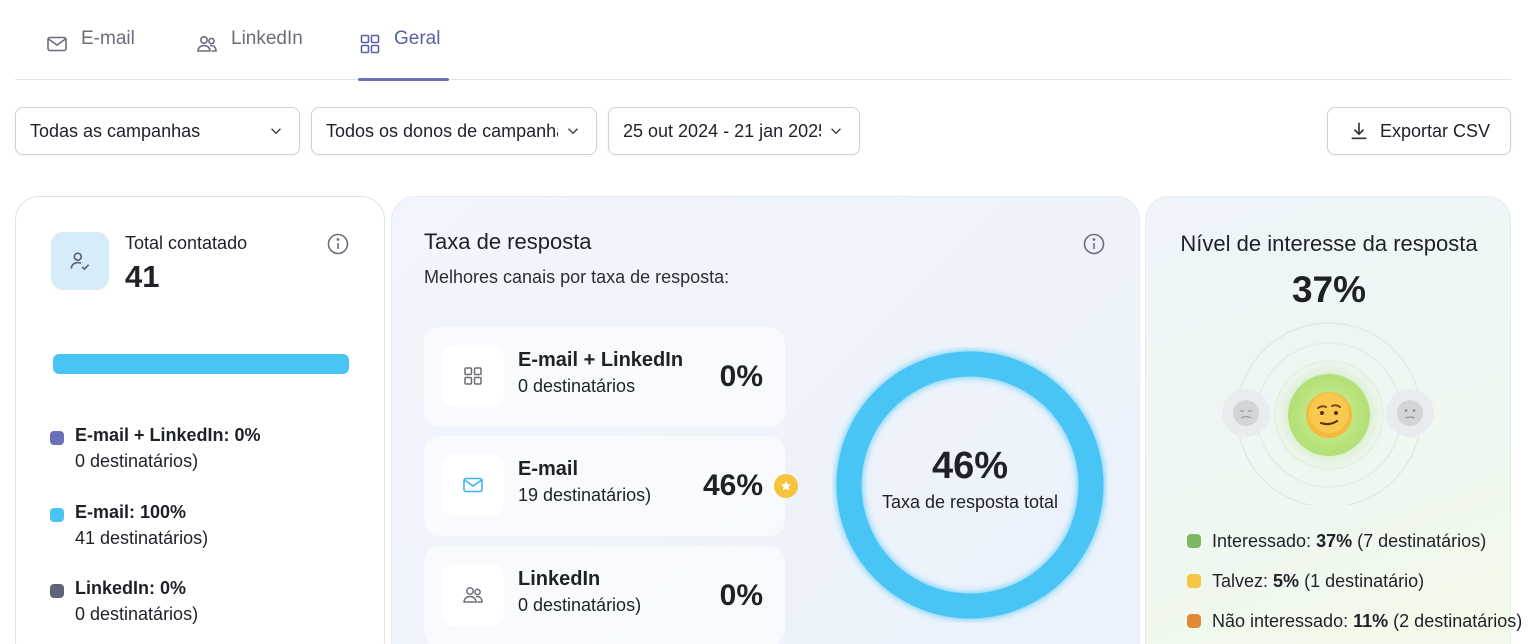 The width and height of the screenshot is (1532, 644). I want to click on interest-value: 37%, so click(1329, 289).